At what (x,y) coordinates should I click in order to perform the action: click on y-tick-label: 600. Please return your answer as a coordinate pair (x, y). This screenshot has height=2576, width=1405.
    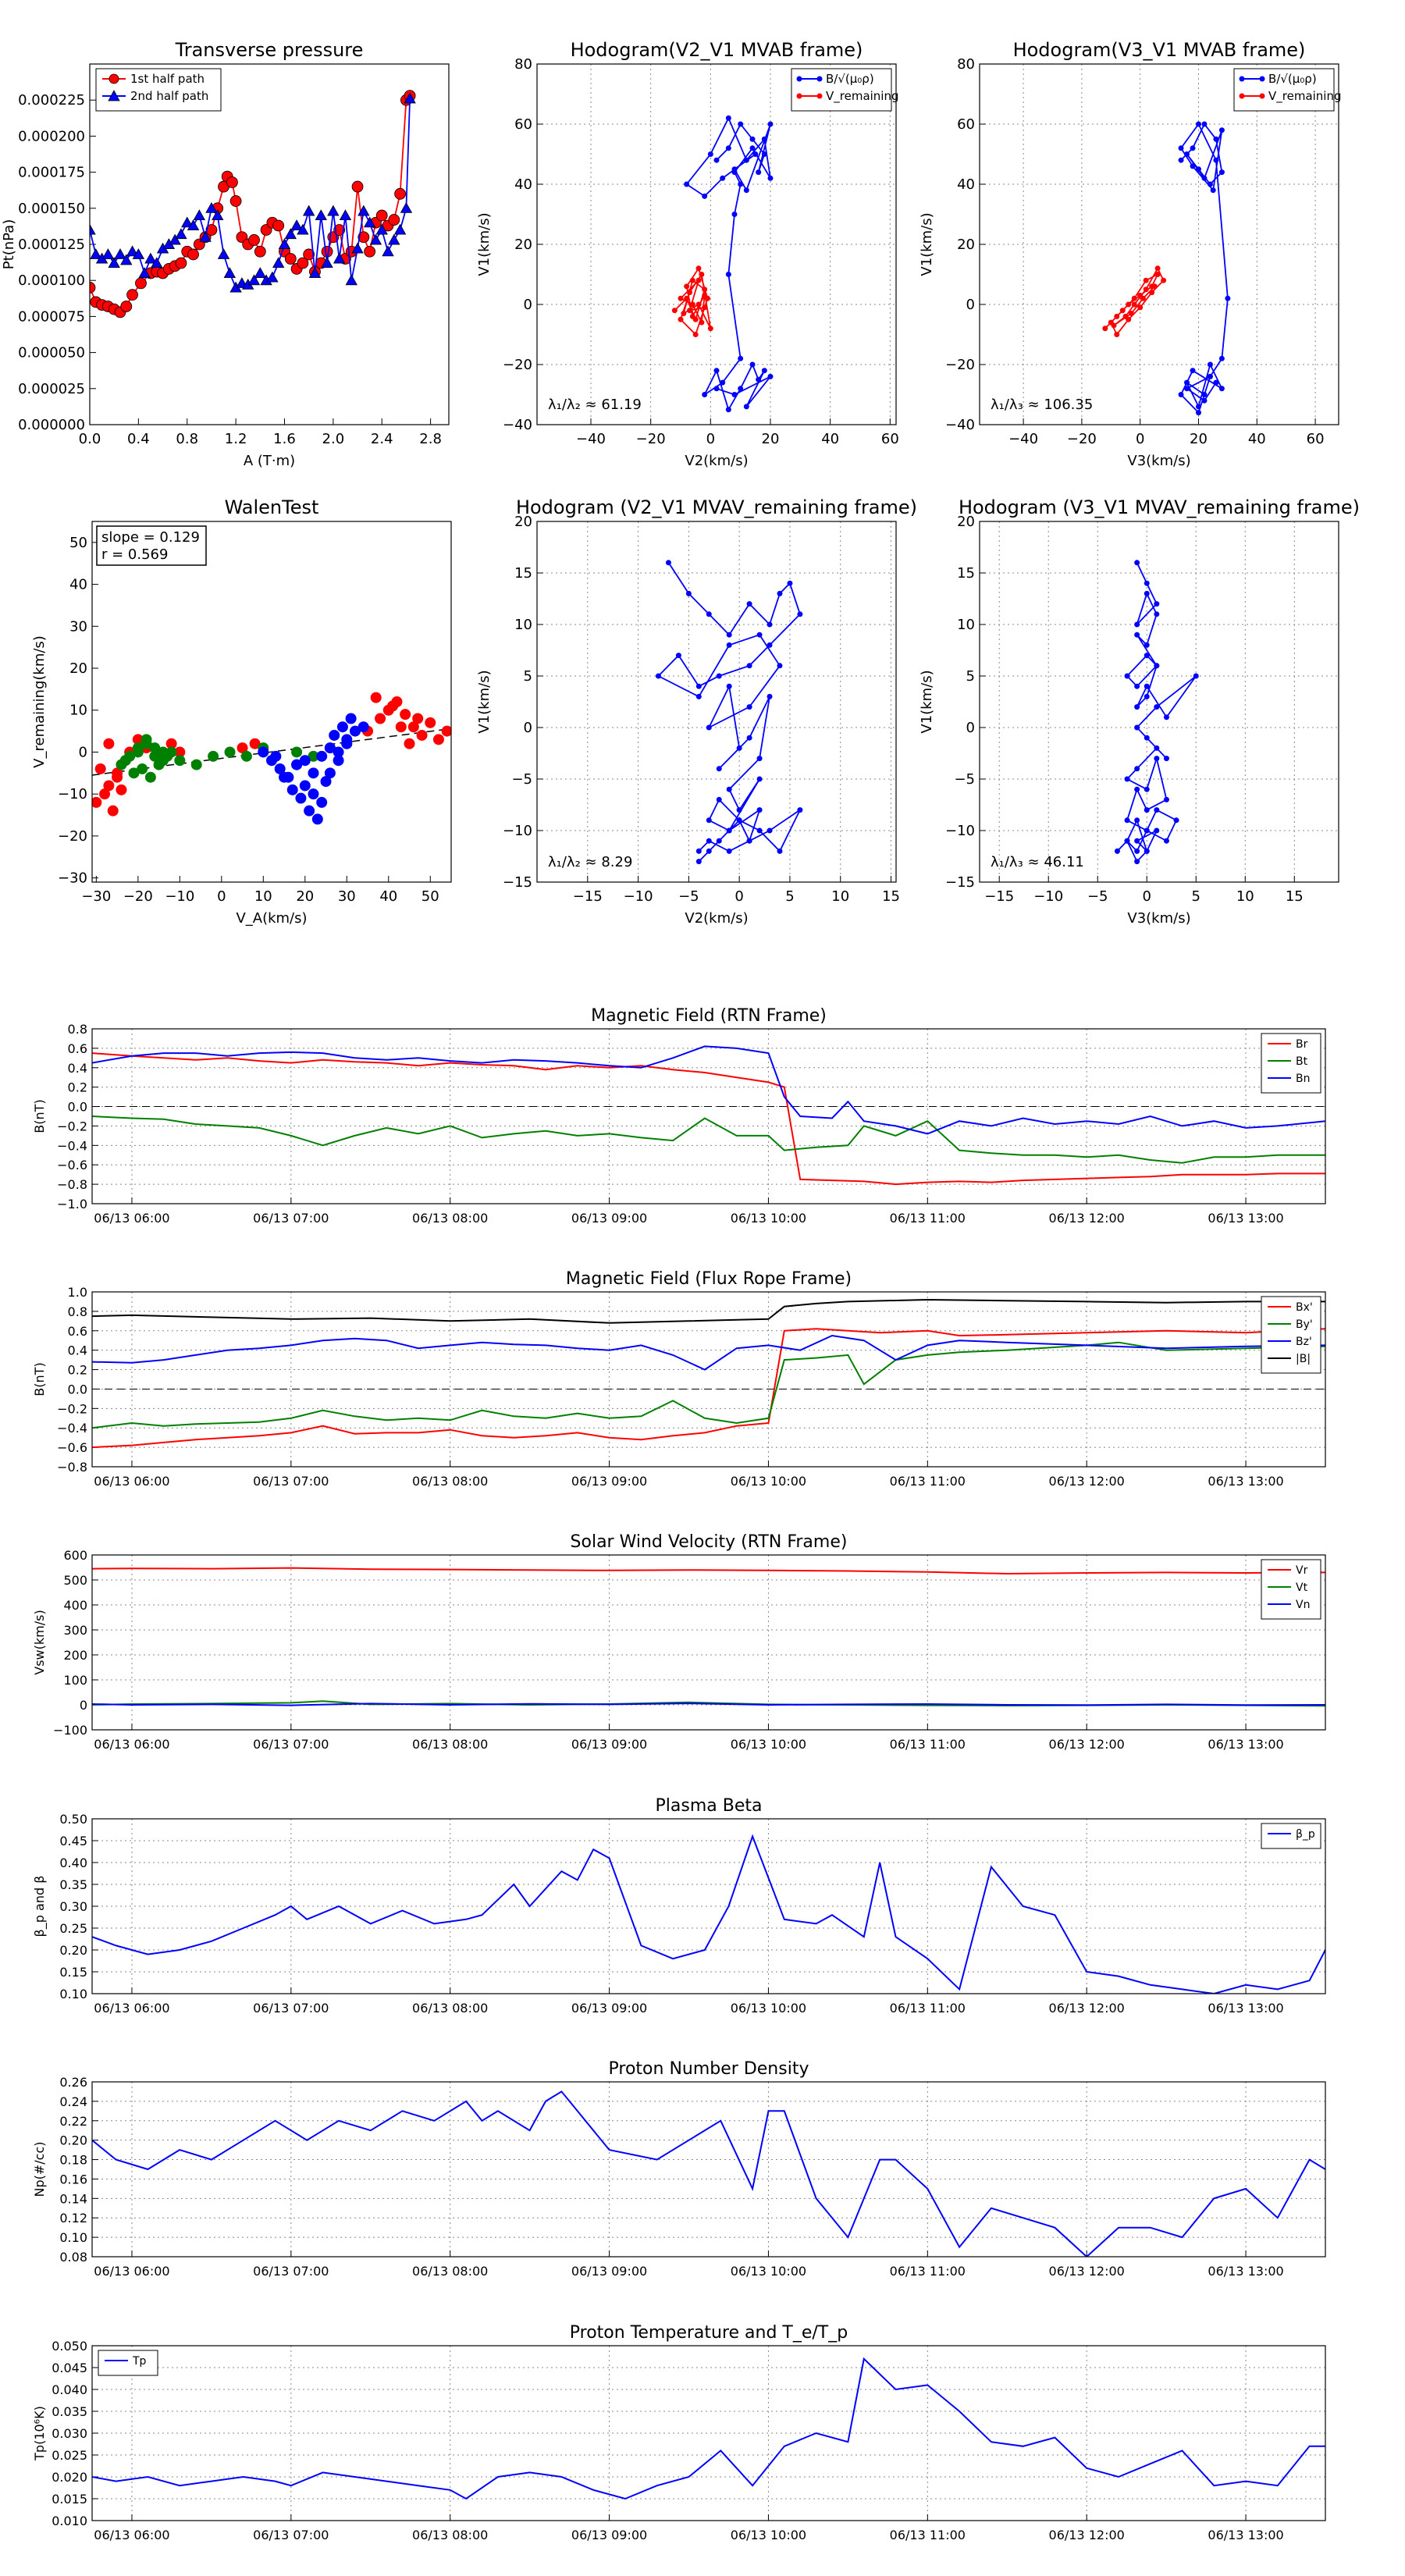
    Looking at the image, I should click on (75, 1555).